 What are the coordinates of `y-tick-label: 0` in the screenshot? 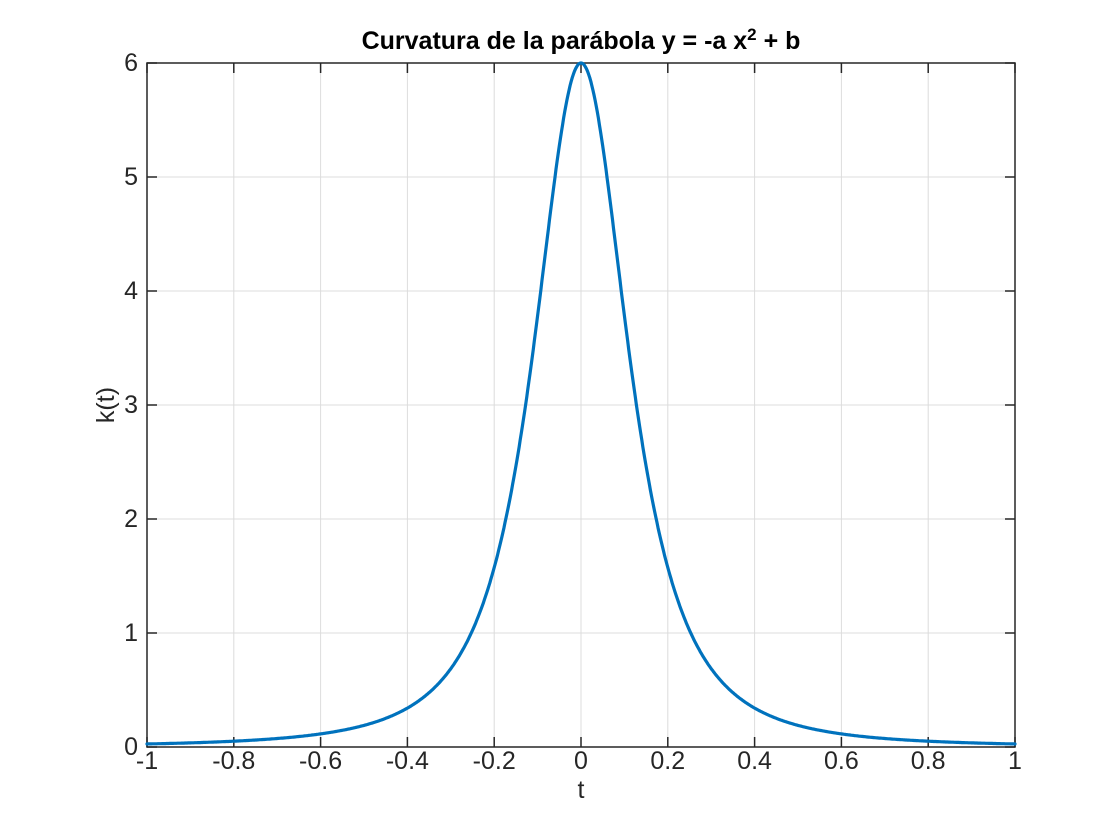 It's located at (131, 747).